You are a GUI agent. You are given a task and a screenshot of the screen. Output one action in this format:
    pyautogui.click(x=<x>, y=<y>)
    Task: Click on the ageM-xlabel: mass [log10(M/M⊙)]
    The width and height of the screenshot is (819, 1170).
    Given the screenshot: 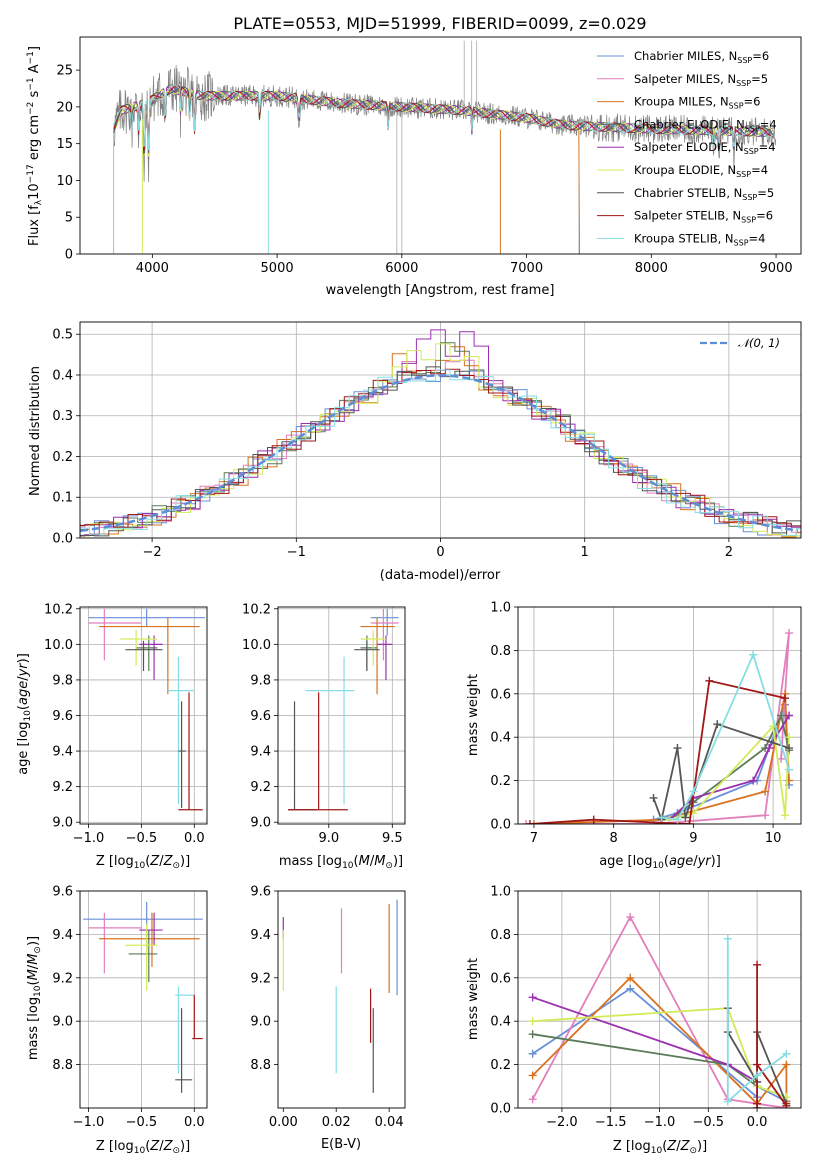 What is the action you would take?
    pyautogui.click(x=341, y=862)
    